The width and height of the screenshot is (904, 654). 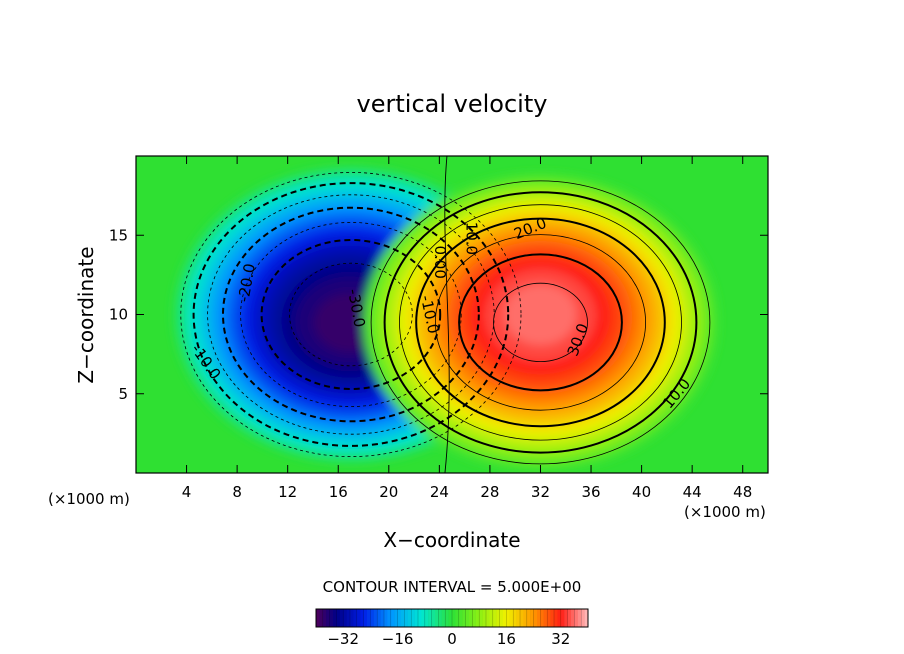 What do you see at coordinates (489, 492) in the screenshot?
I see `x-tick-label: 28` at bounding box center [489, 492].